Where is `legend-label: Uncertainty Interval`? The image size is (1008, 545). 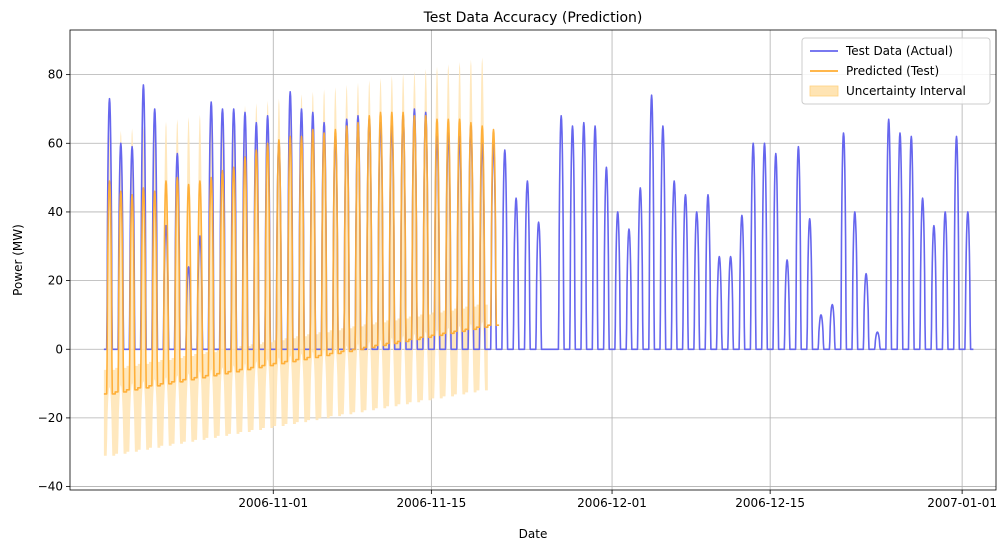
legend-label: Uncertainty Interval is located at coordinates (906, 91).